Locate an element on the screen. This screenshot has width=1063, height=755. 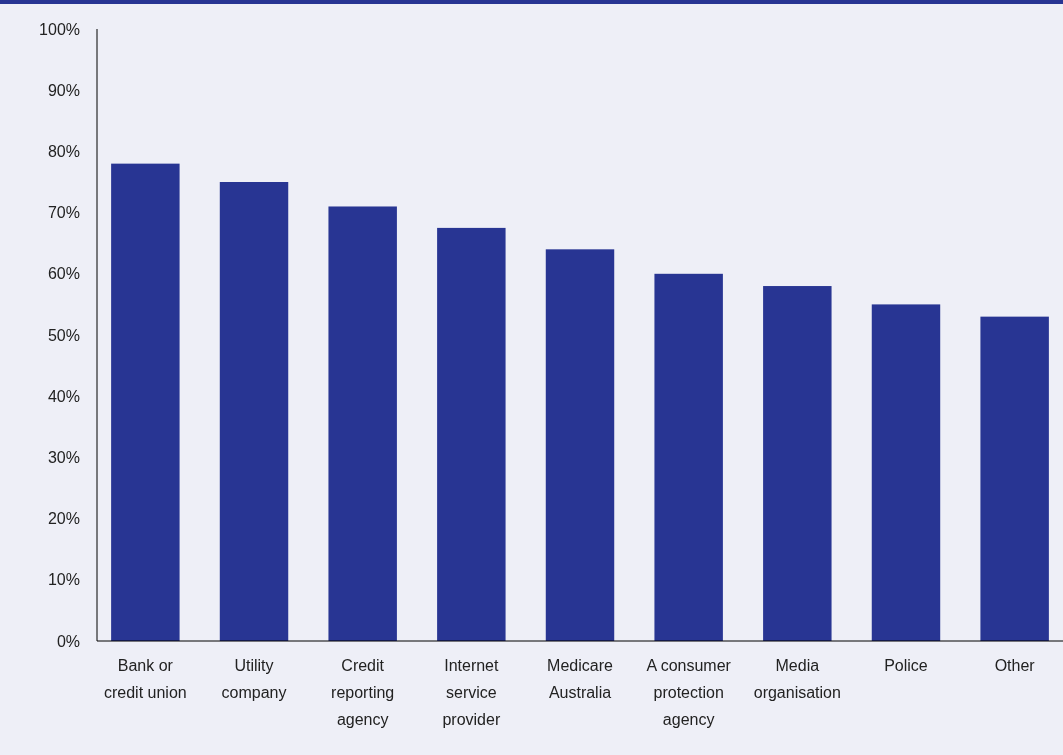
y-tick-label: 40% is located at coordinates (63, 396).